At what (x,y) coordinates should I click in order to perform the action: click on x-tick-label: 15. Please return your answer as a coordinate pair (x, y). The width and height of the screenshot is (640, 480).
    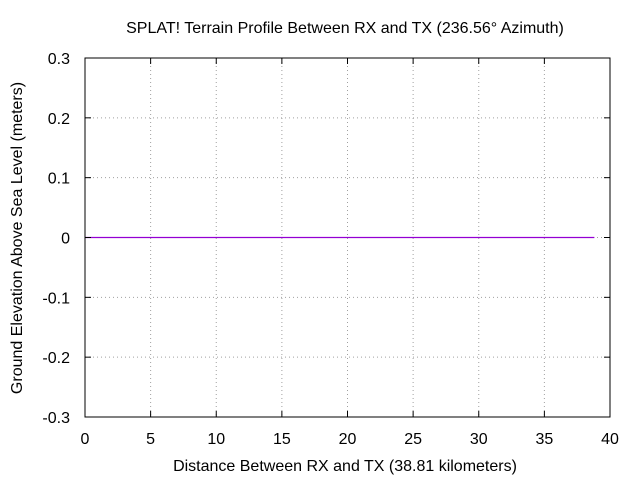
    Looking at the image, I should click on (282, 439).